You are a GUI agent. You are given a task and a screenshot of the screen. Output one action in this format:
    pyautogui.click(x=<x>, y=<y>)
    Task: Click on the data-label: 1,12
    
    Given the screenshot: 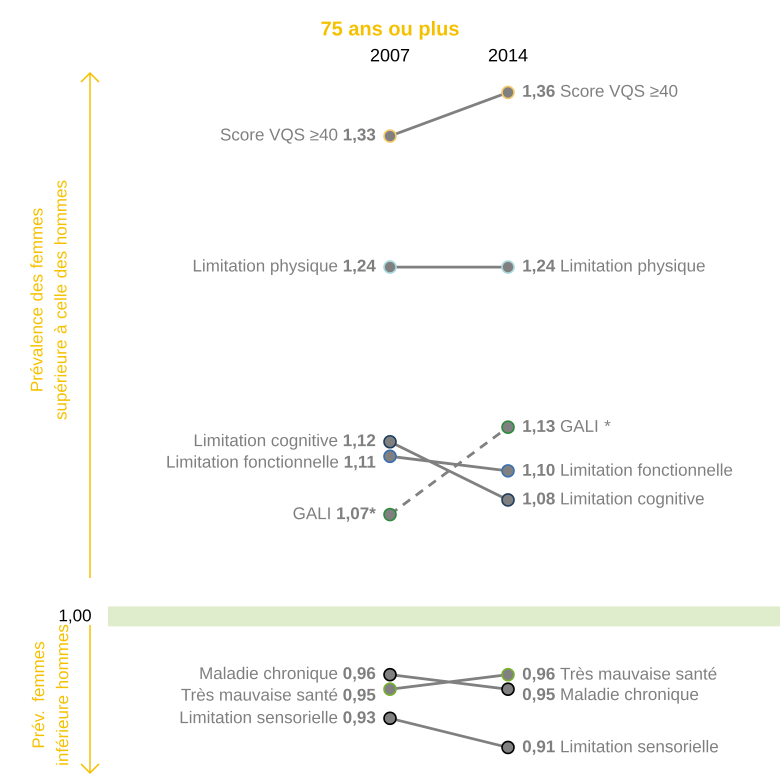 What is the action you would take?
    pyautogui.click(x=360, y=441)
    